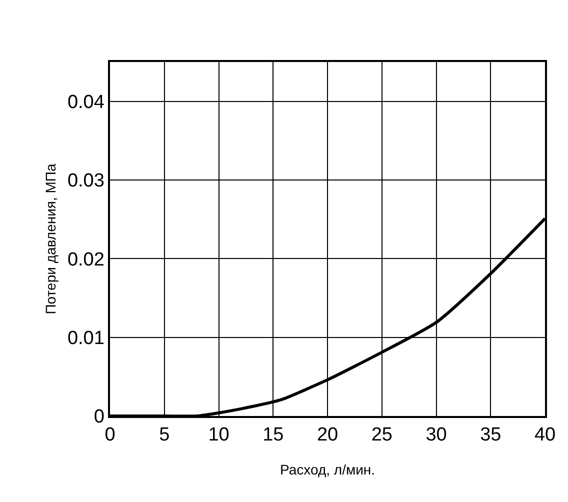  What do you see at coordinates (545, 435) in the screenshot?
I see `x-tick-label: 40` at bounding box center [545, 435].